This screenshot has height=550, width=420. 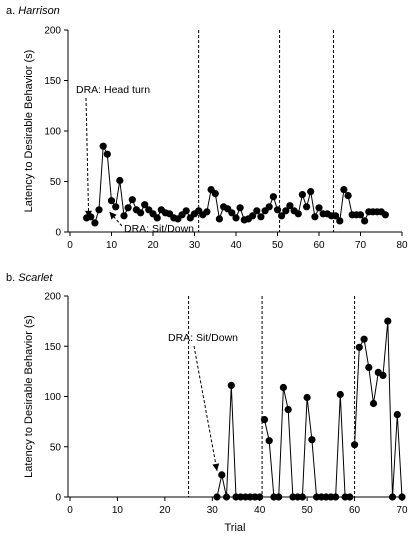 I want to click on panel-label: a. Harrison, so click(x=33, y=11).